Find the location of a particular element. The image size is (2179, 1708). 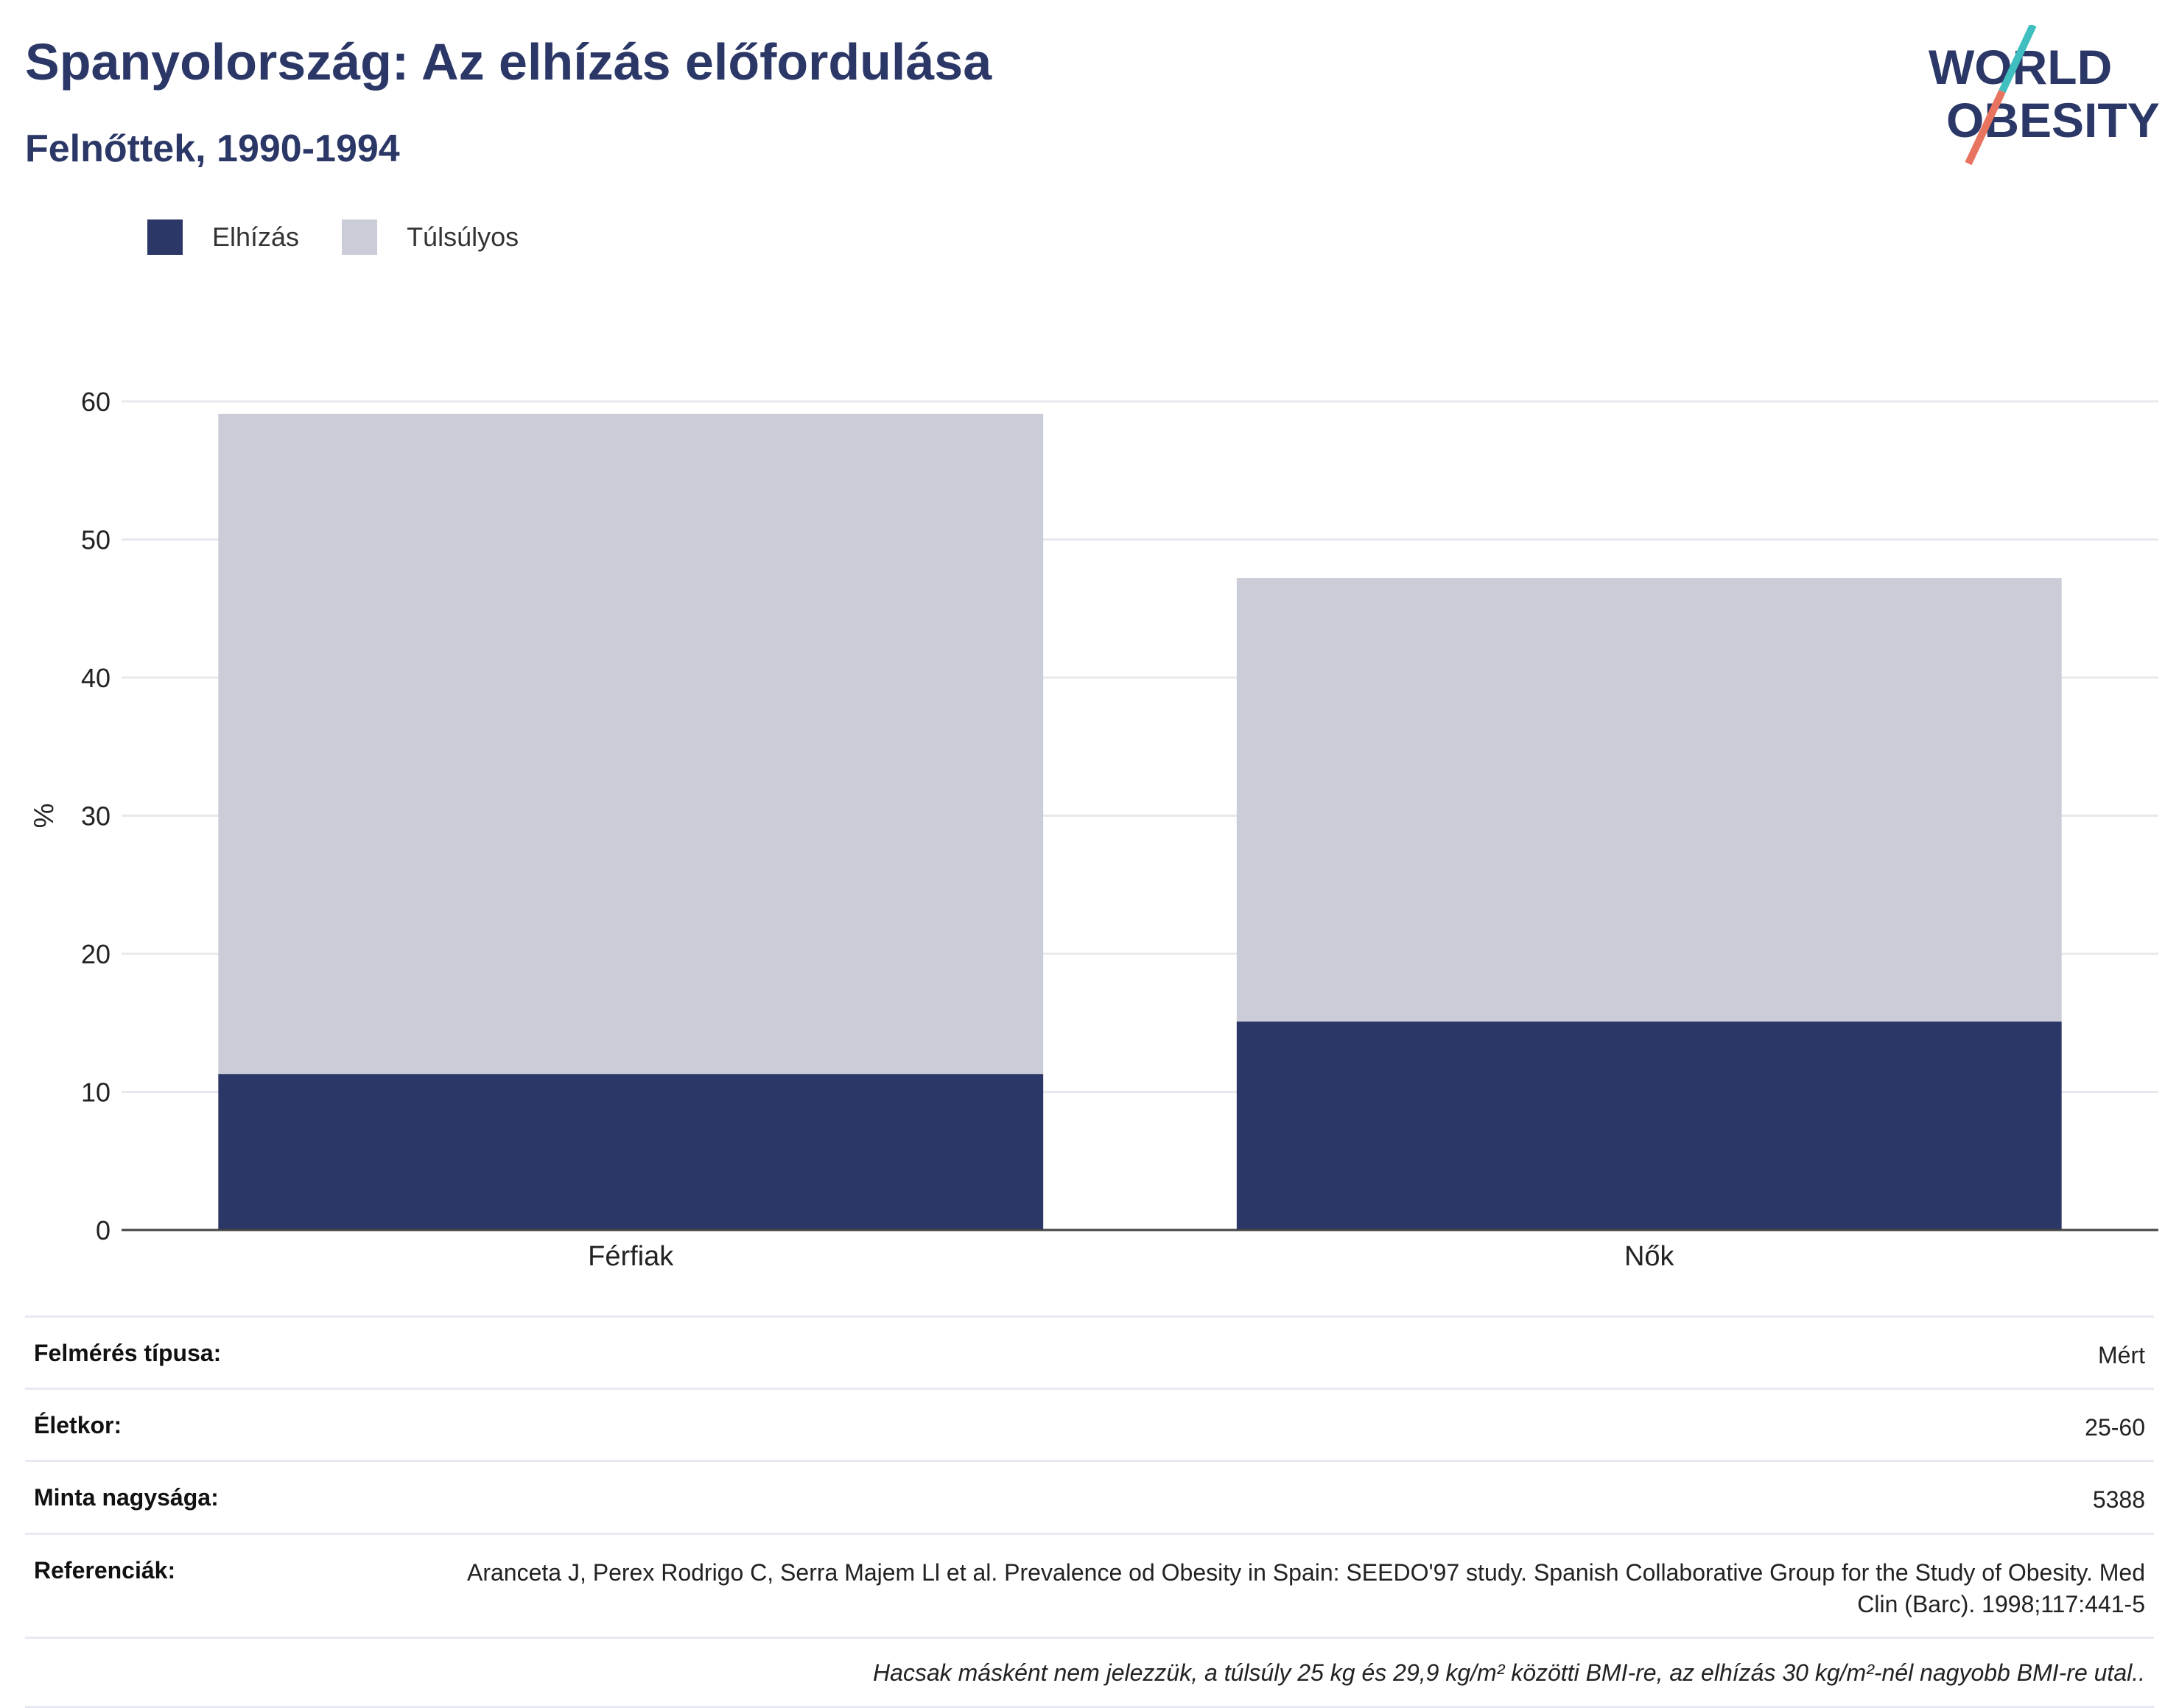

info-label: Felmérés típusa: is located at coordinates (128, 1353).